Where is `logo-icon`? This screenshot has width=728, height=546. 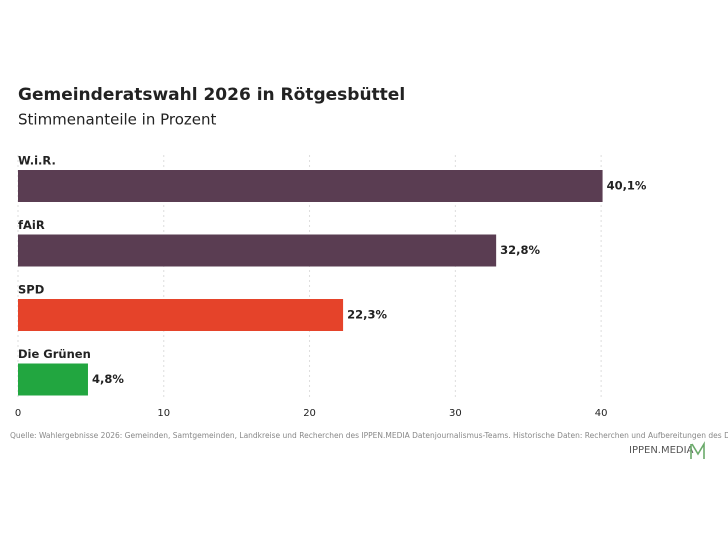
logo-icon is located at coordinates (697, 450).